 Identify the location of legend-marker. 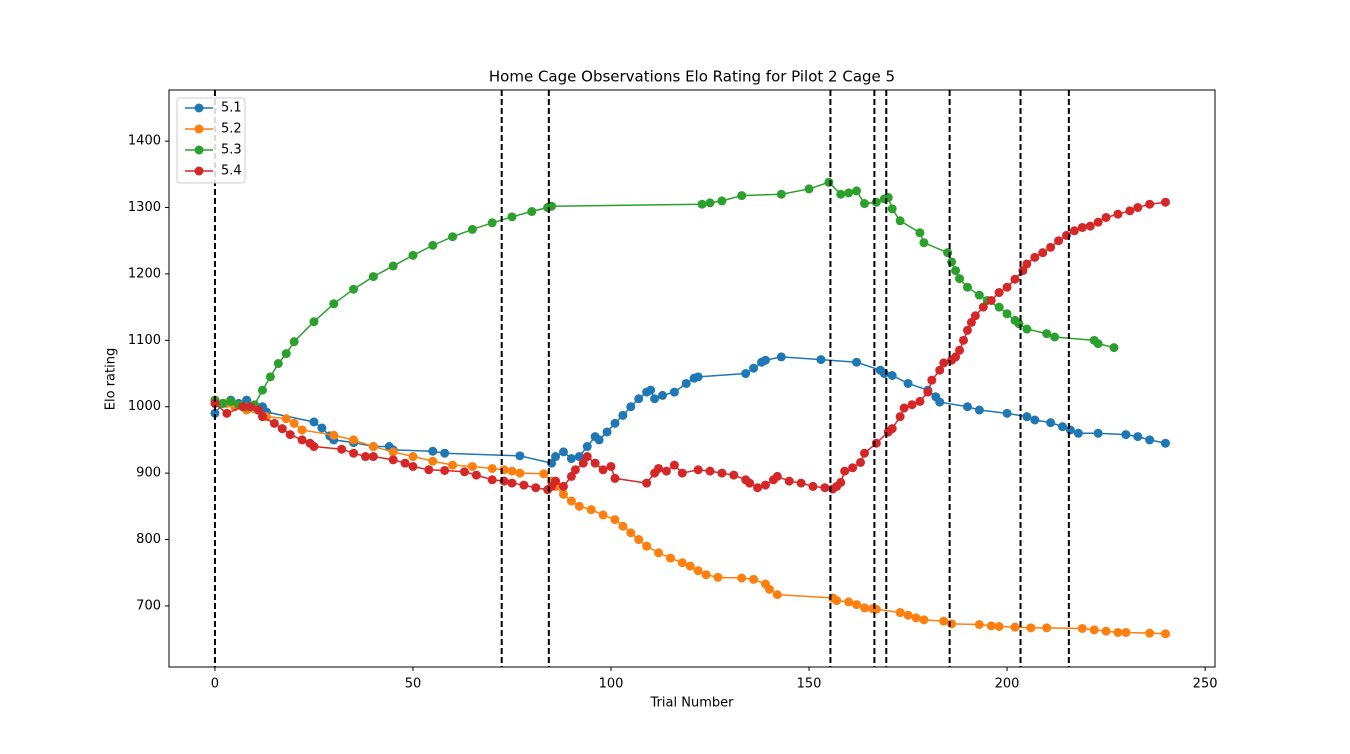
(199, 171).